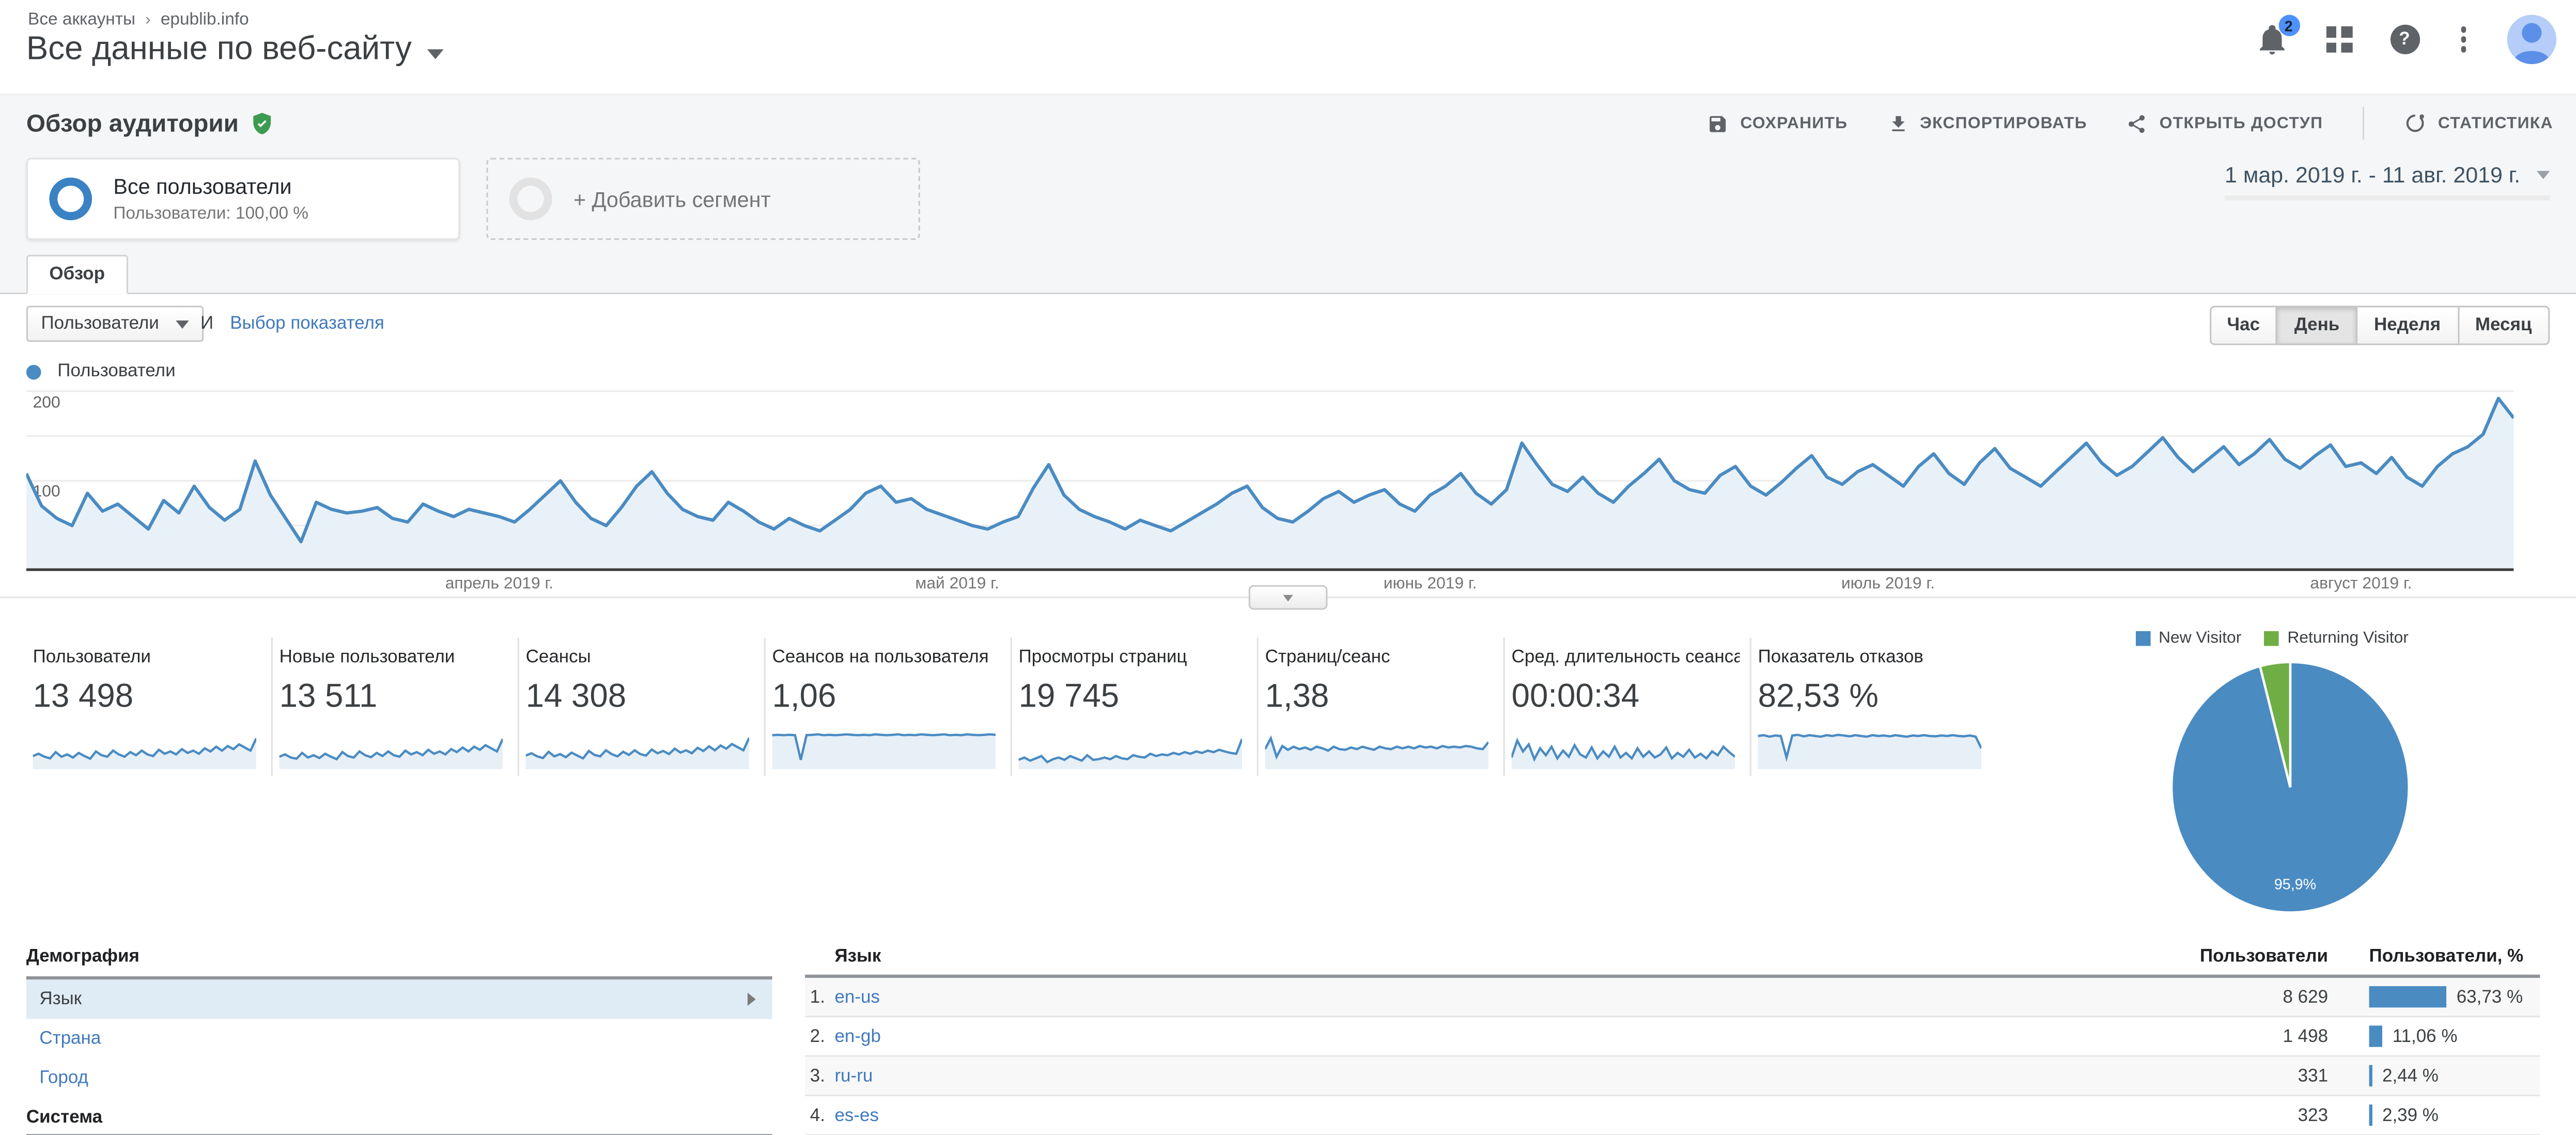 This screenshot has height=1135, width=2576. What do you see at coordinates (2003, 123) in the screenshot?
I see `export-button-label: ЭКСПОРТИРОВАТЬ` at bounding box center [2003, 123].